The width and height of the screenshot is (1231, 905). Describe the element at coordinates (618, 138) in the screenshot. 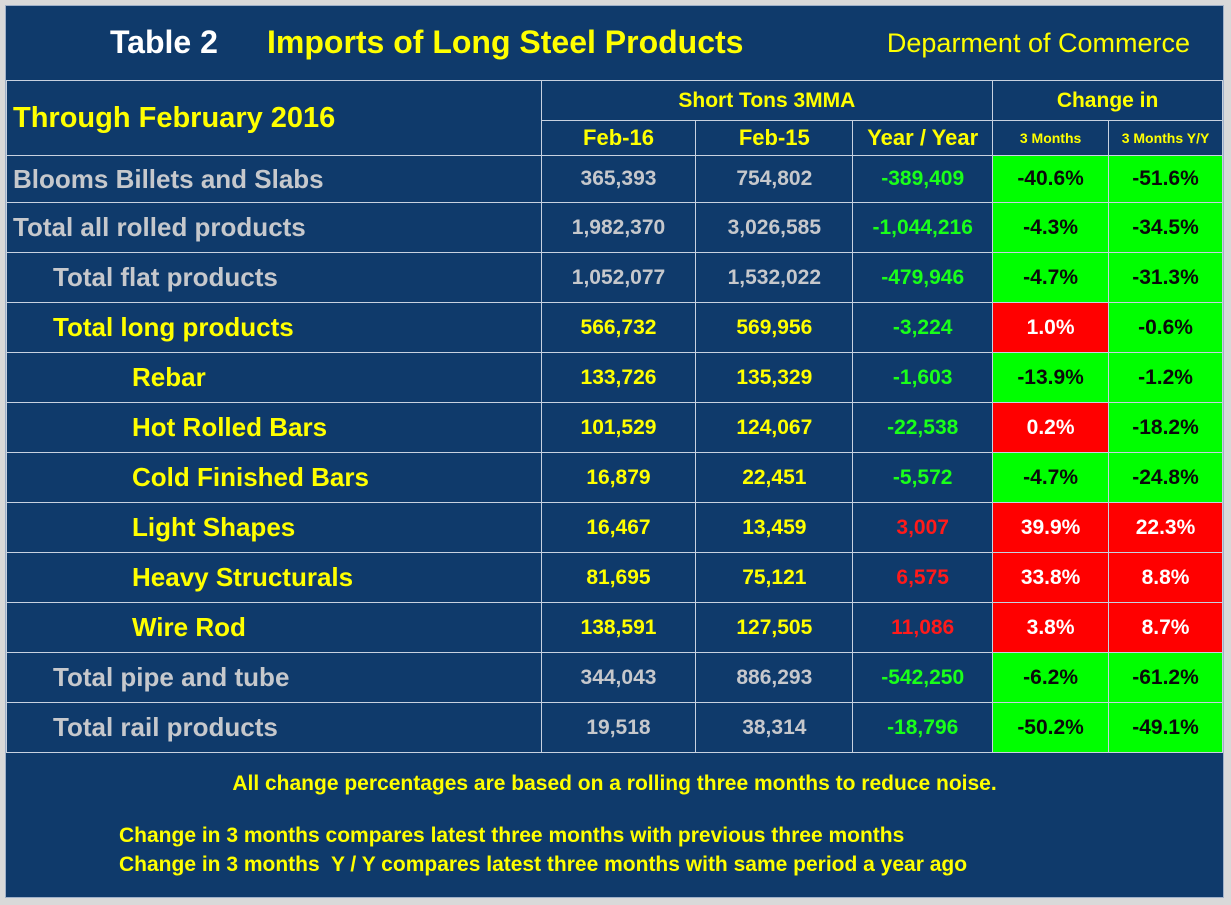

I see `col-header-feb16: Feb-16` at that location.